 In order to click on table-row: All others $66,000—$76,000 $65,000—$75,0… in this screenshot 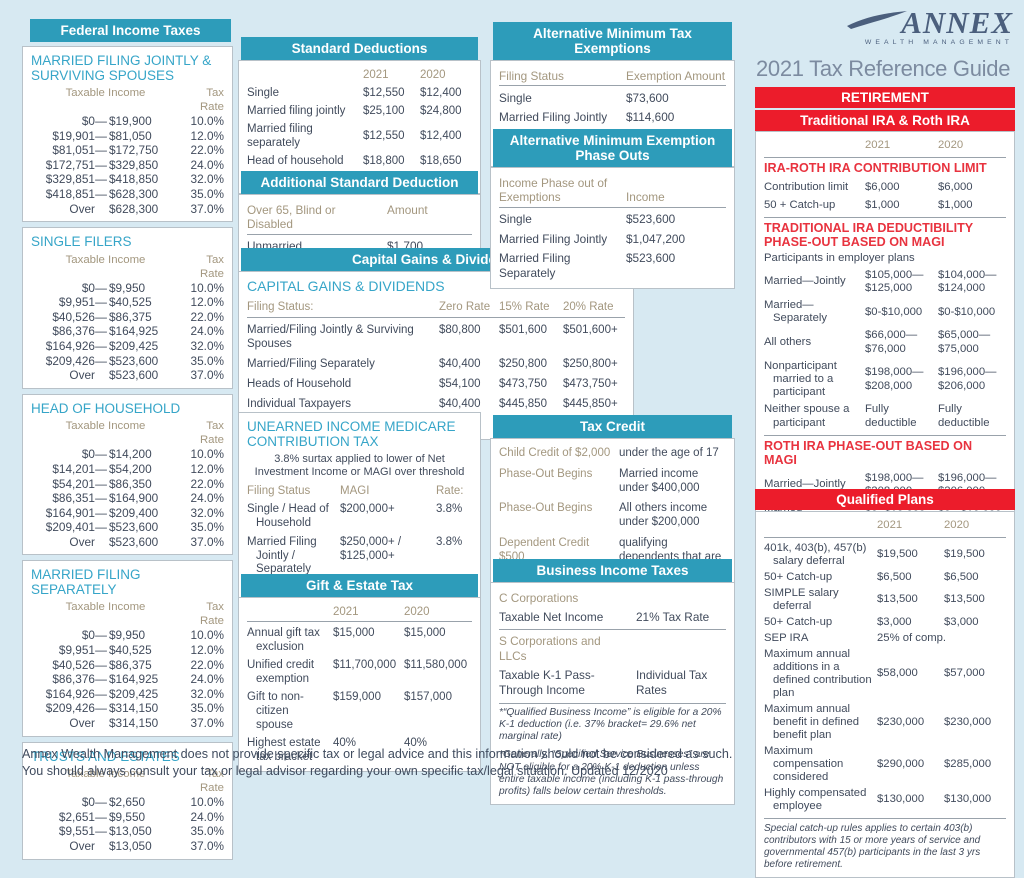, I will do `click(885, 342)`.